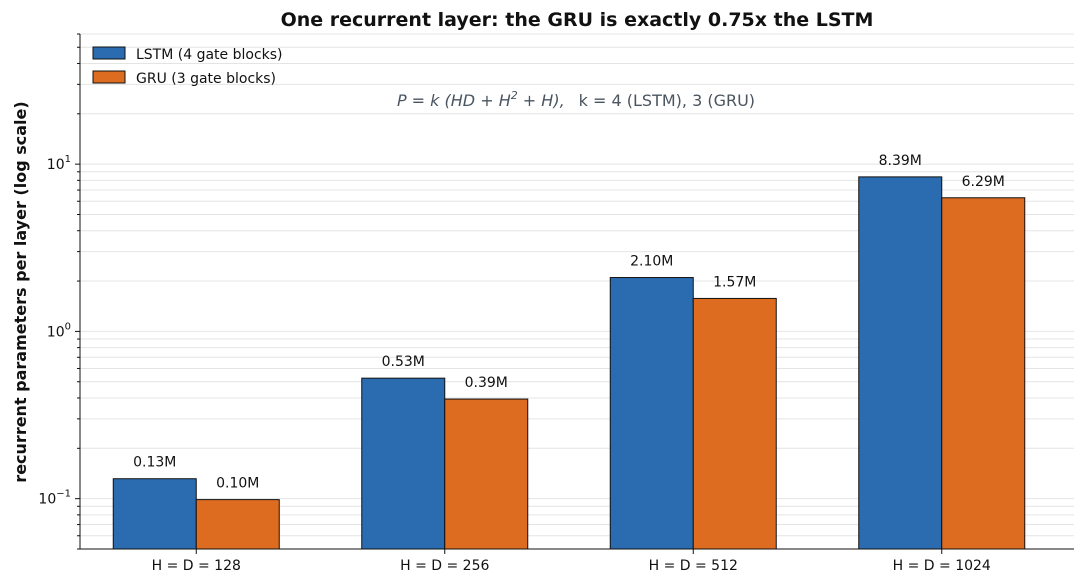 Image resolution: width=1084 pixels, height=584 pixels. I want to click on data-label: 6.29M, so click(983, 182).